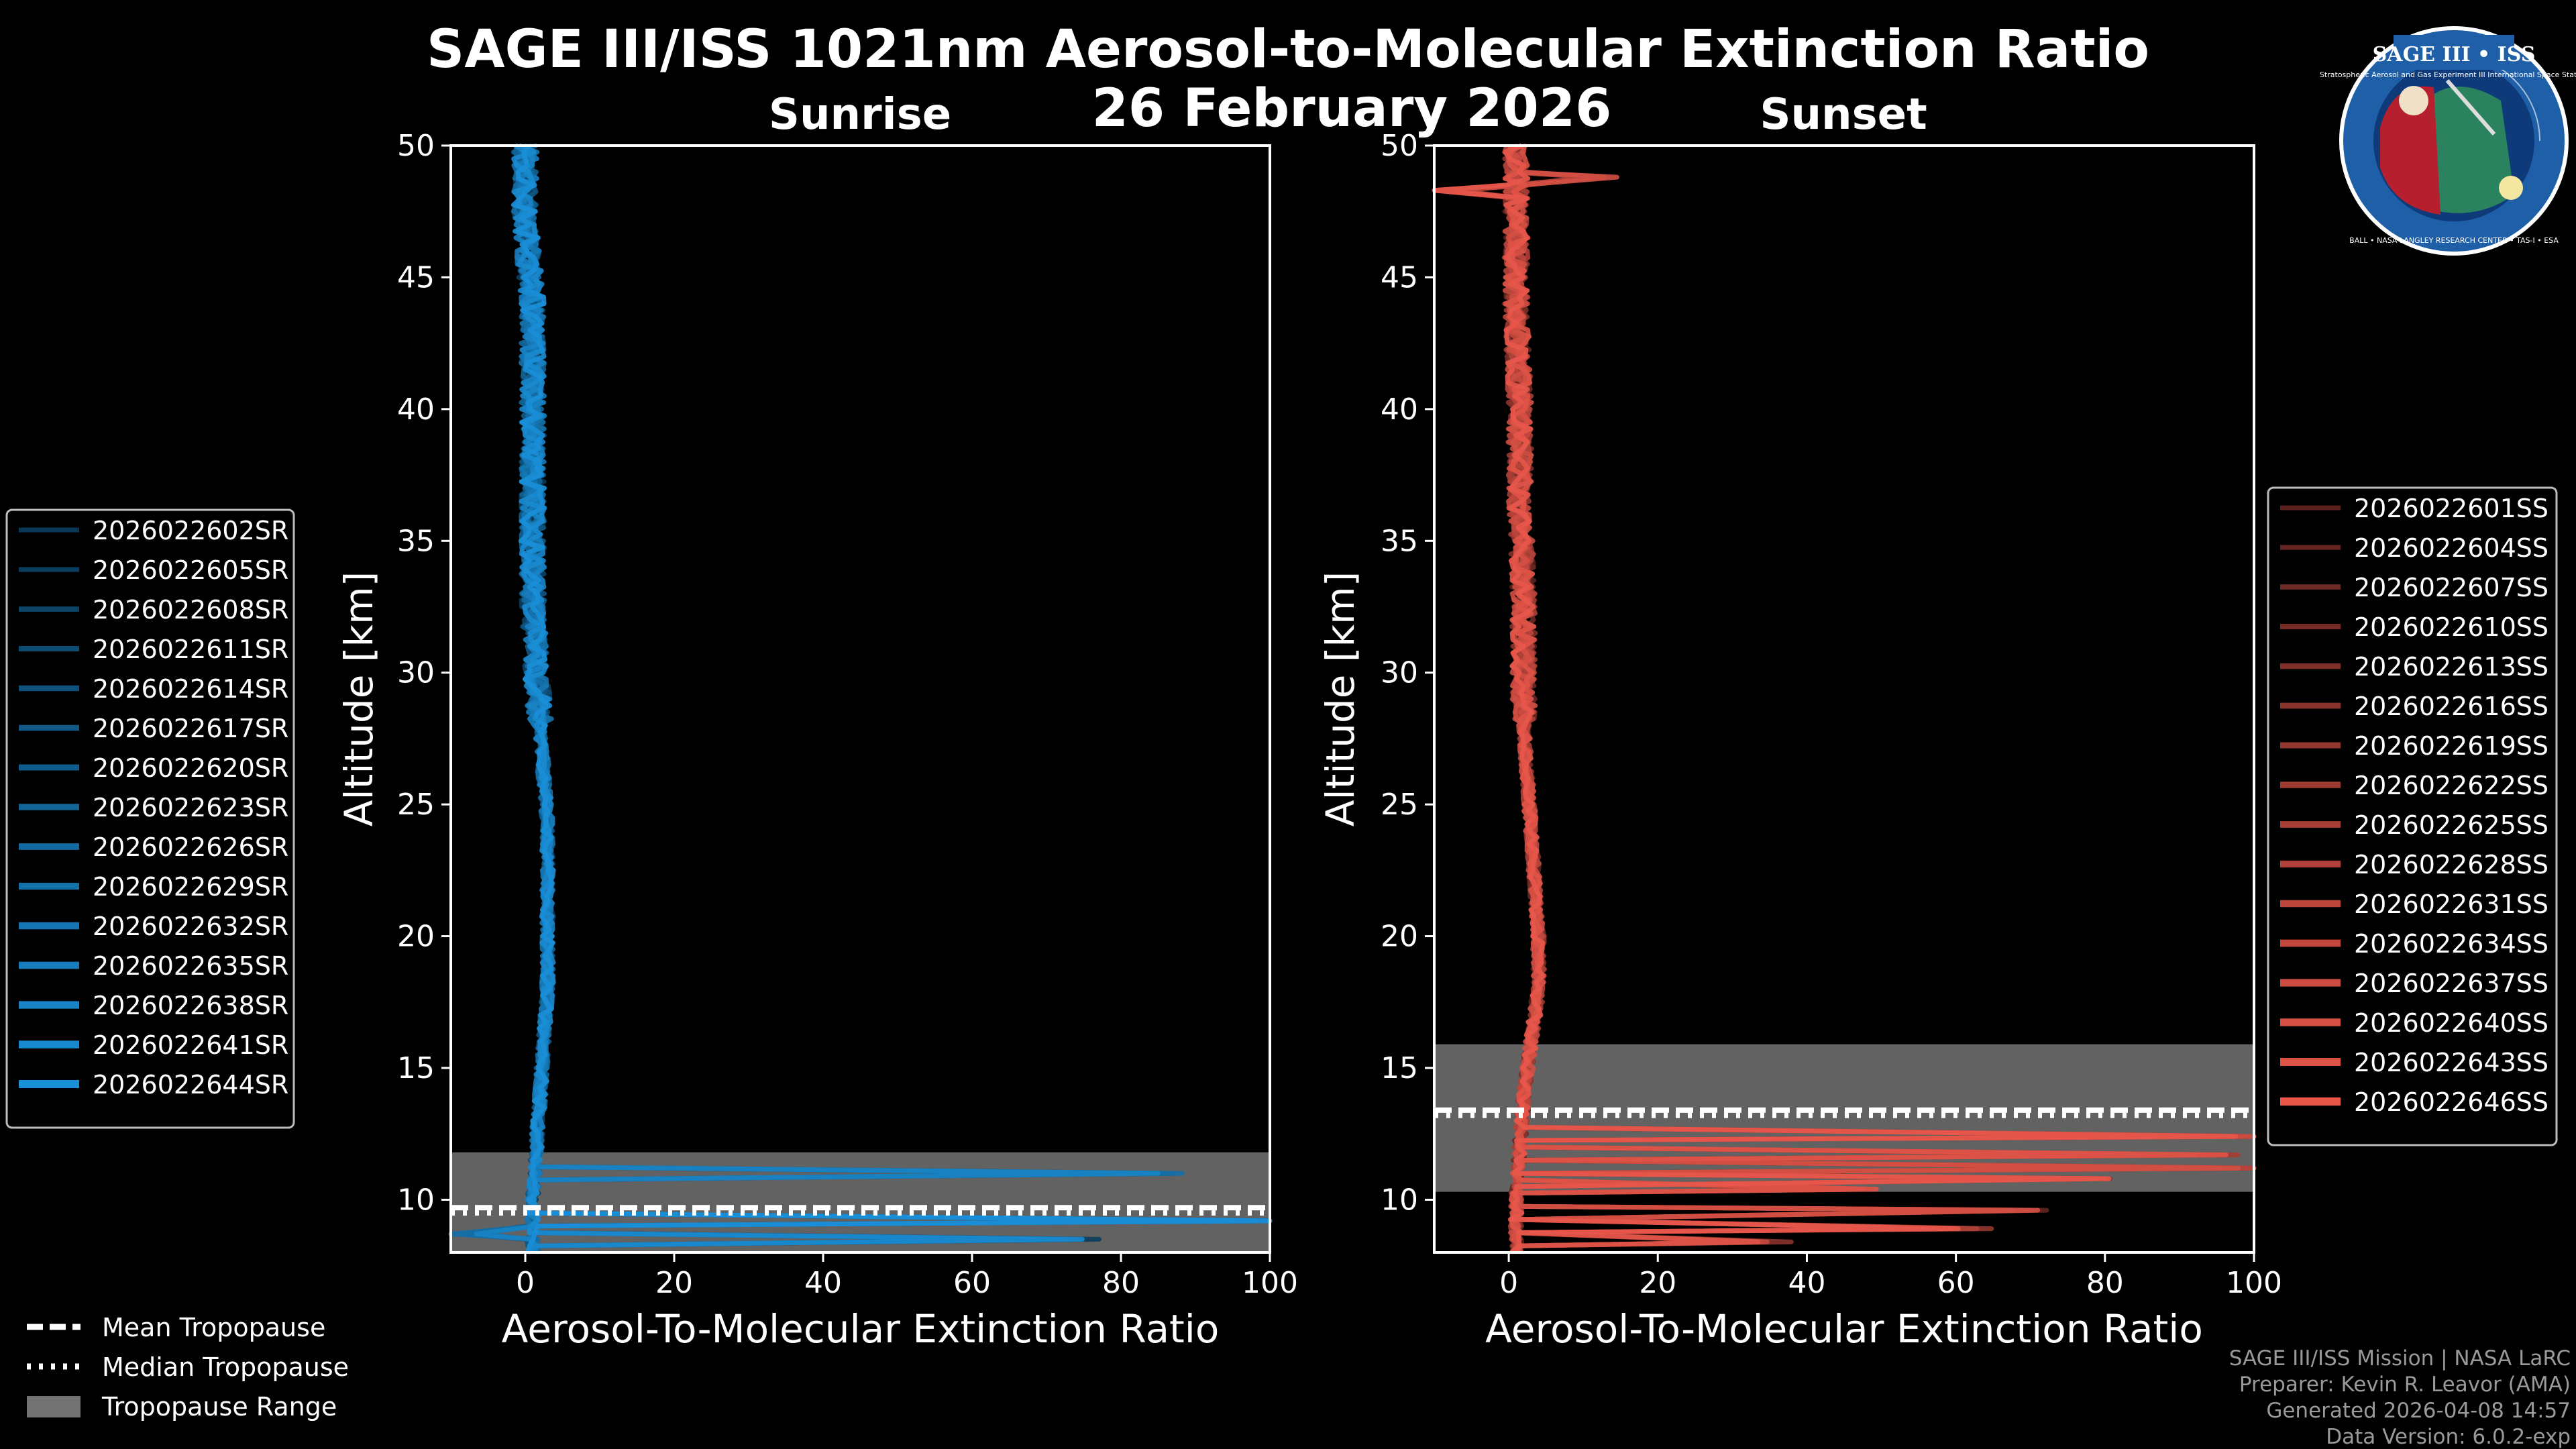 This screenshot has height=1449, width=2576. Describe the element at coordinates (2451, 944) in the screenshot. I see `legend-label-2026022634SS: 2026022634SS` at that location.